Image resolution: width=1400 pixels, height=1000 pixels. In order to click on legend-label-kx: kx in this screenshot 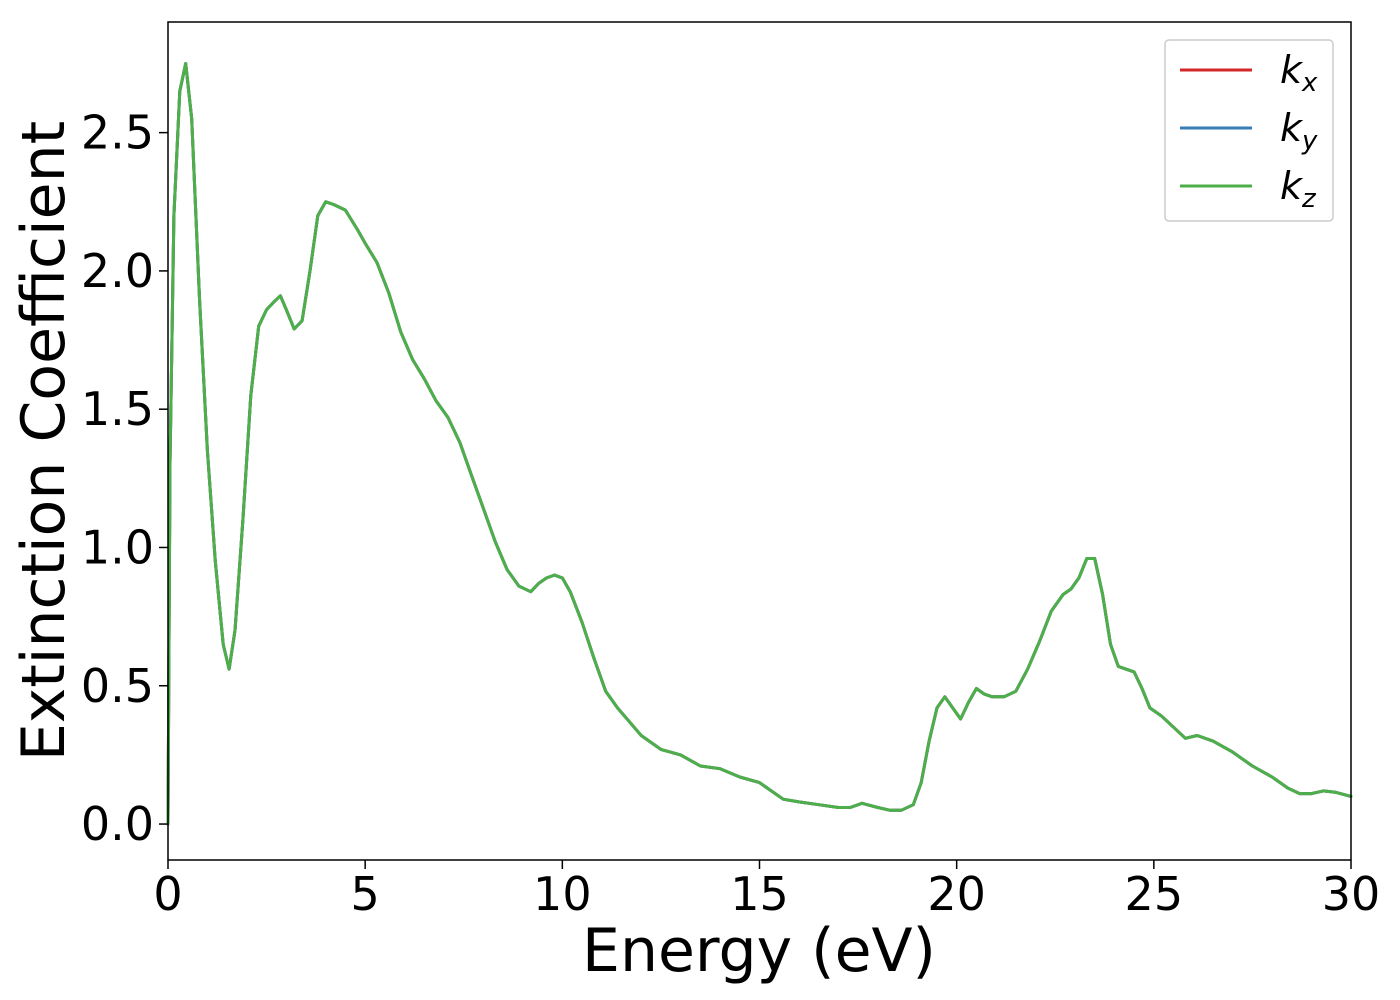, I will do `click(1299, 73)`.